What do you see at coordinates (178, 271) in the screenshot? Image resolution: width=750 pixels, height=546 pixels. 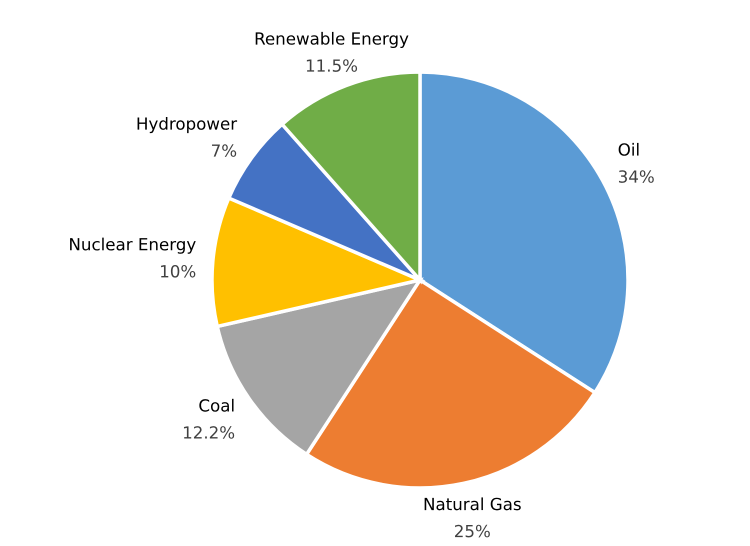 I see `data-label: 10%` at bounding box center [178, 271].